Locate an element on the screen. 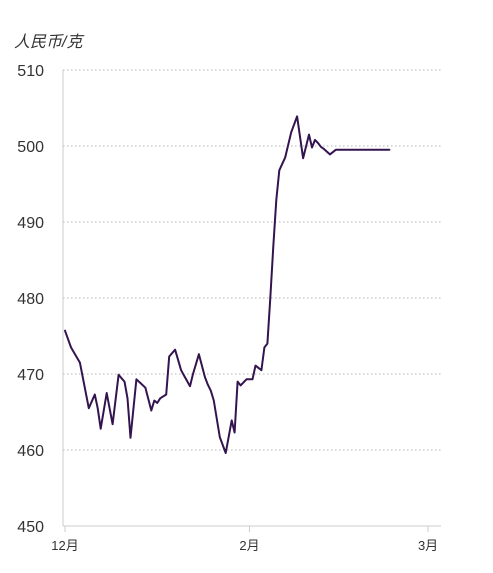 The image size is (493, 573). y-tick-label: 480 is located at coordinates (30, 299).